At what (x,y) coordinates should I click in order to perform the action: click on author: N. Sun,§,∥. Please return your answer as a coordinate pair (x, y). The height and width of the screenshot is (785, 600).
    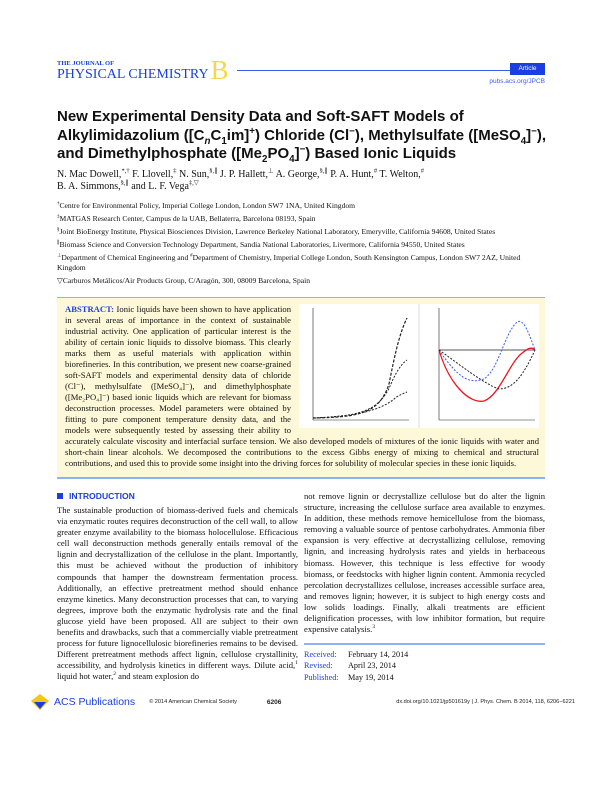
    Looking at the image, I should click on (198, 173).